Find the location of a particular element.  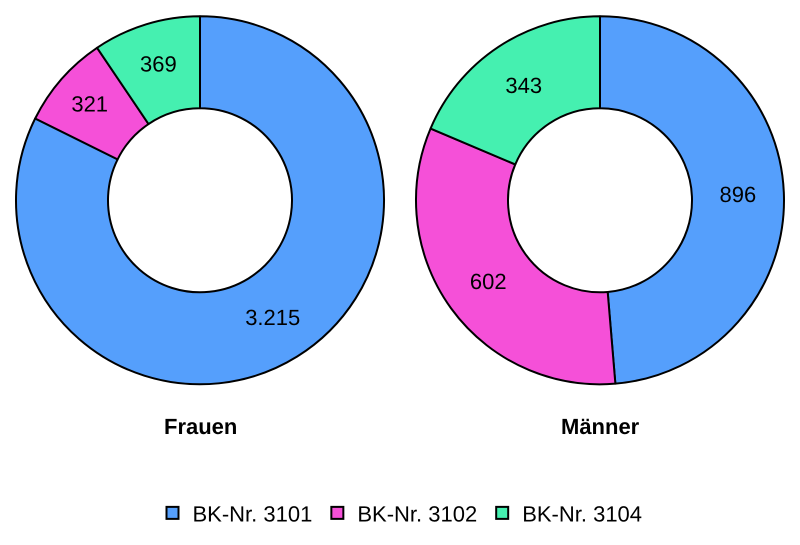

data-label: 369 is located at coordinates (158, 64).